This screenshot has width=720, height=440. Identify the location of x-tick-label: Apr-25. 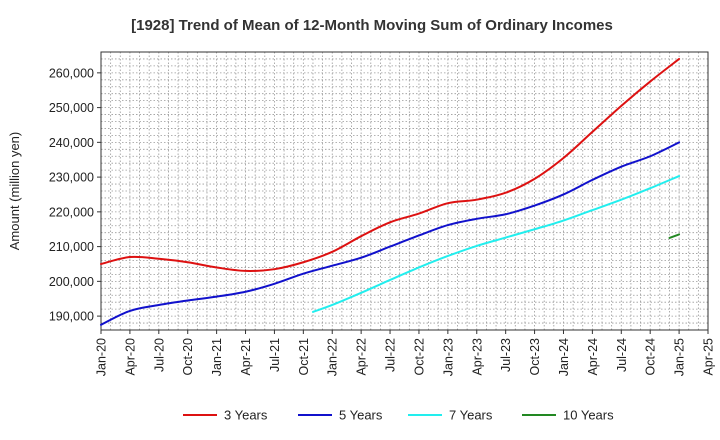
(709, 357).